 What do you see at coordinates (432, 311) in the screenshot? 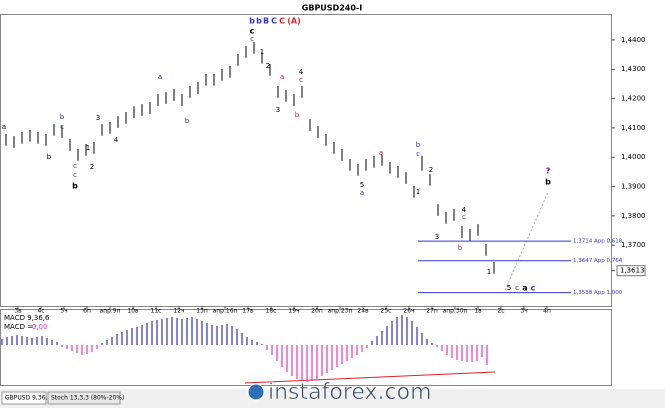
I see `x-tick-label: 27п` at bounding box center [432, 311].